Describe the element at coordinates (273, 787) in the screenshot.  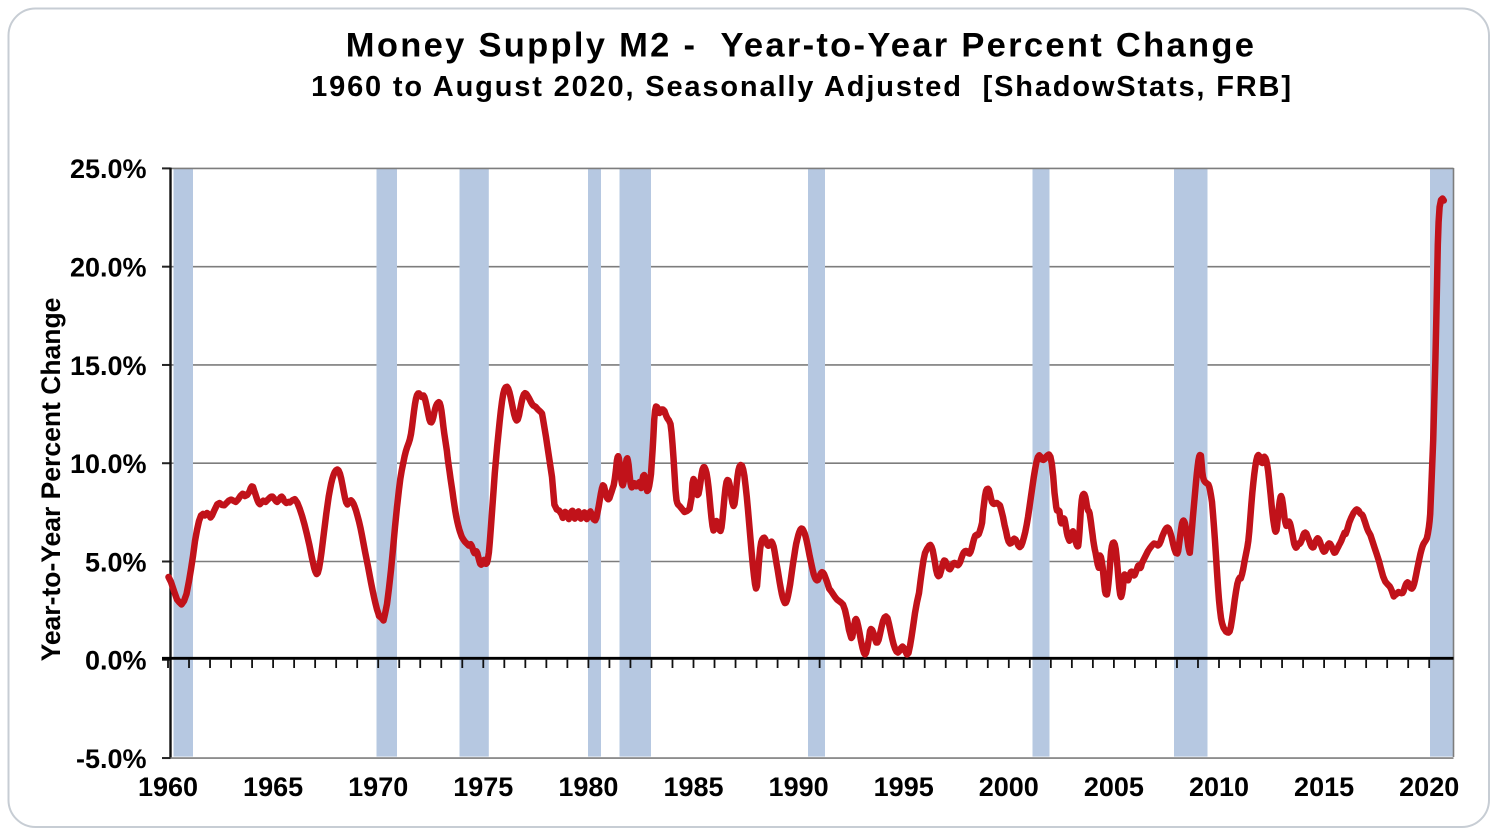
I see `svg-text: 1965` at that location.